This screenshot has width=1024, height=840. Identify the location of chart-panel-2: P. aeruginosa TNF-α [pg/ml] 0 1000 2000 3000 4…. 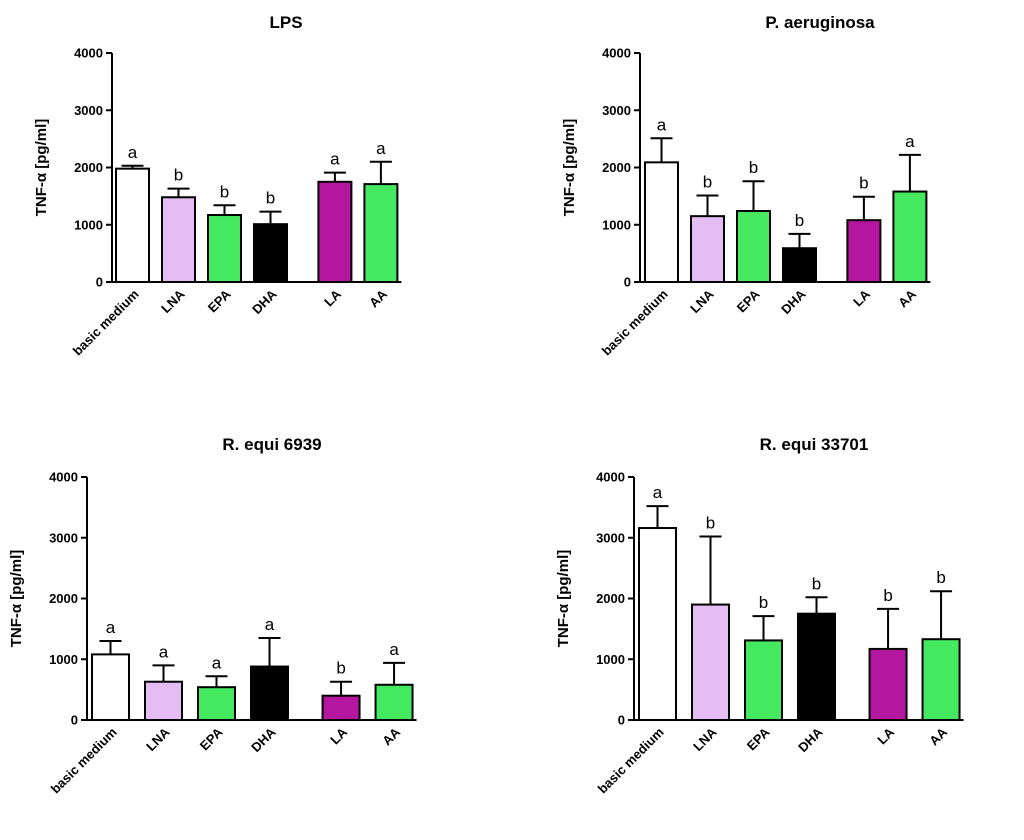
(746, 186).